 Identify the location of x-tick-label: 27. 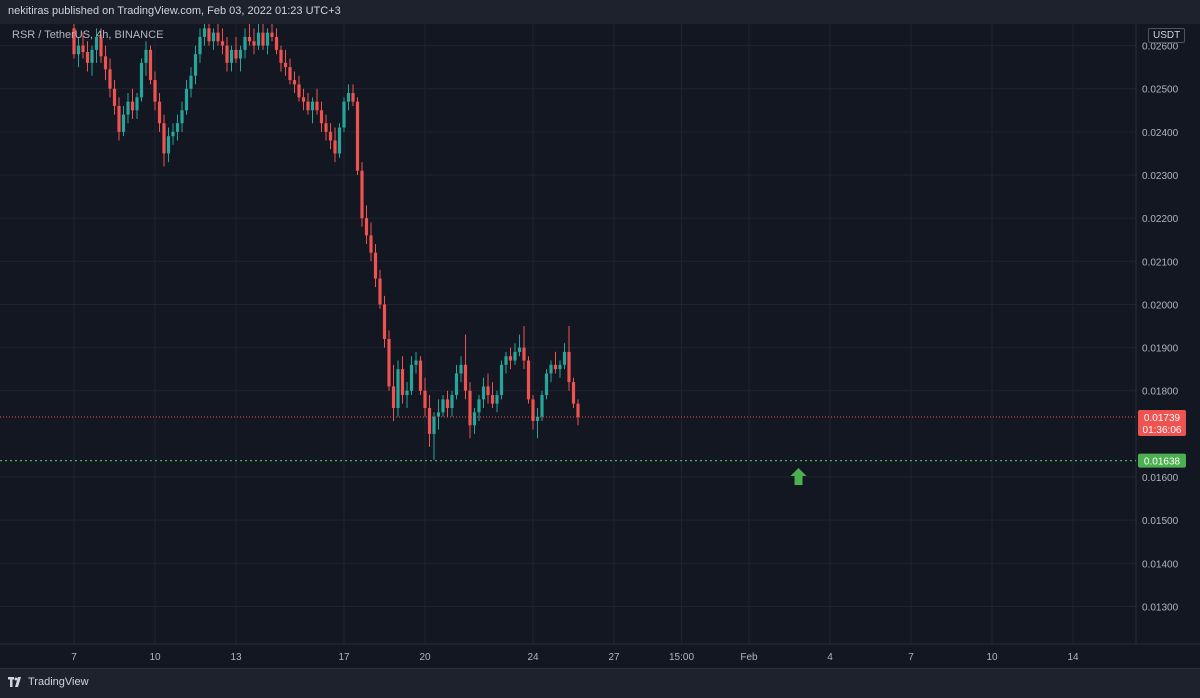
(614, 657).